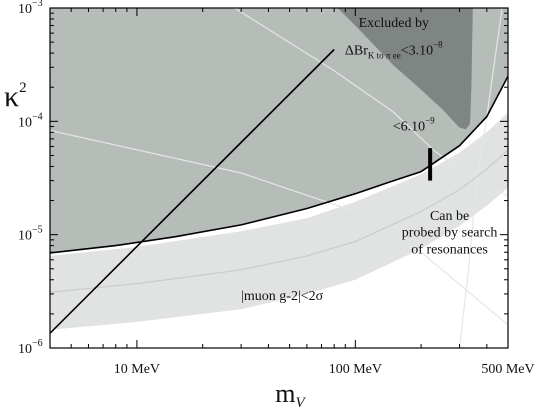  Describe the element at coordinates (355, 369) in the screenshot. I see `x-tick-label: 100 MeV` at that location.